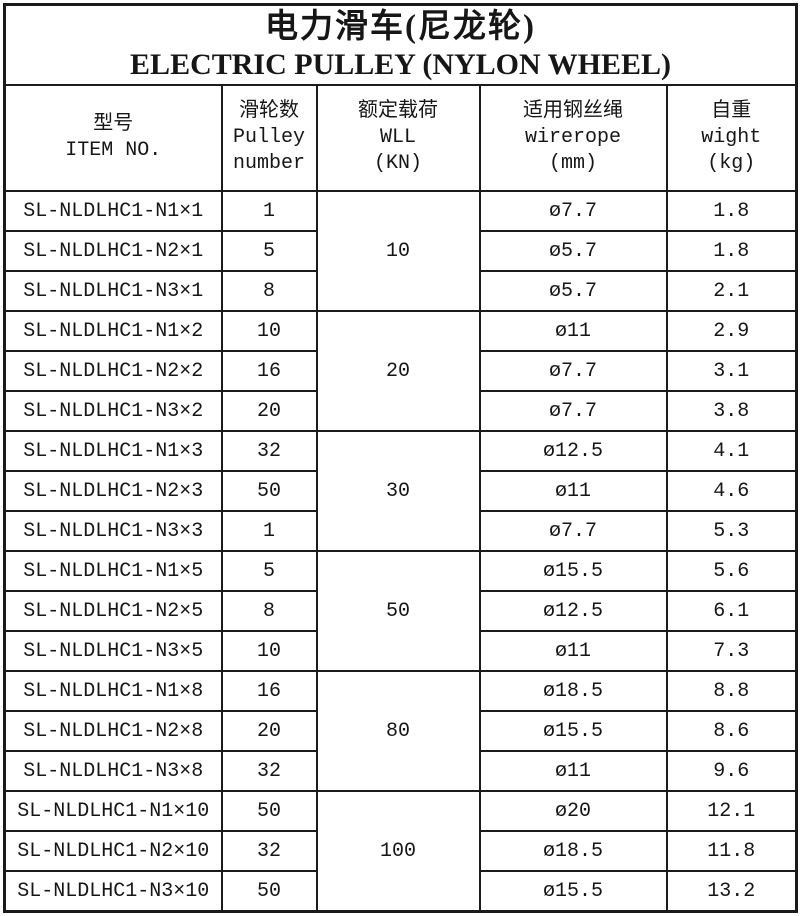  Describe the element at coordinates (731, 731) in the screenshot. I see `weight-cell: 8.6` at that location.